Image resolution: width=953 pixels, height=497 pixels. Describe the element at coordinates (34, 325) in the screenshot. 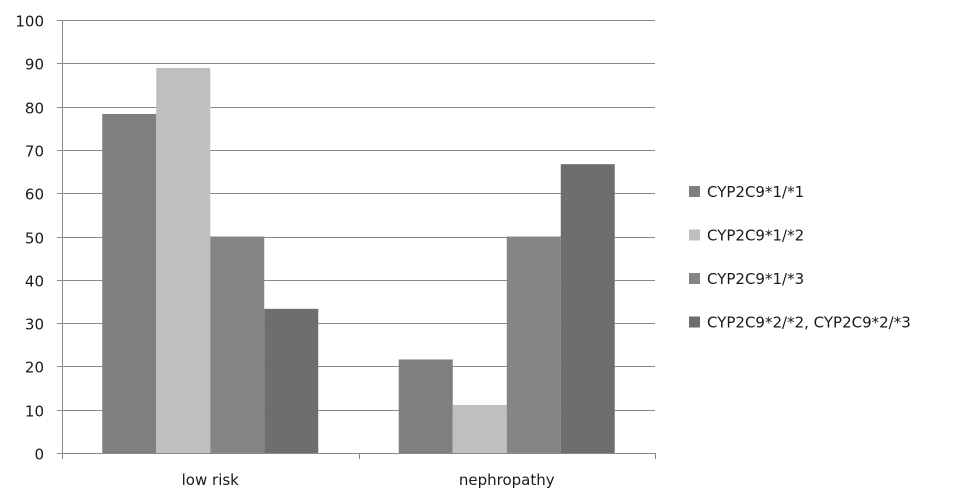

I see `y-tick-label: 30` at that location.